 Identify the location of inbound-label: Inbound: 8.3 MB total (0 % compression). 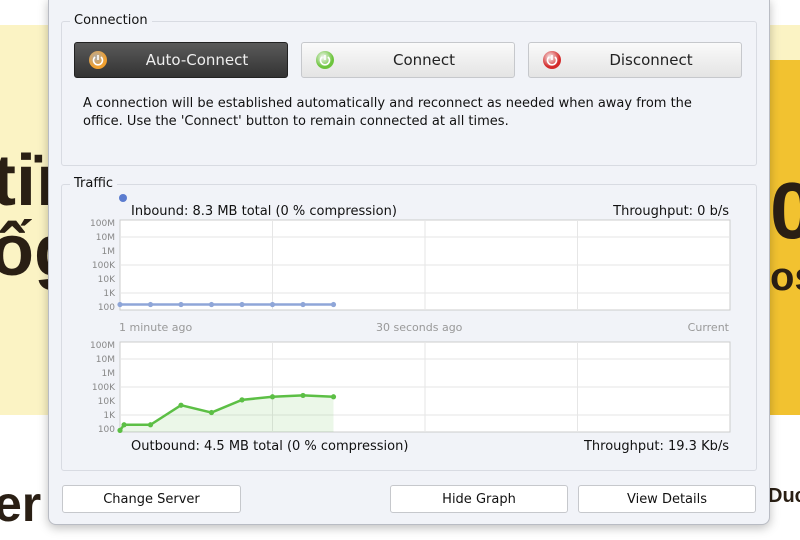
(264, 211).